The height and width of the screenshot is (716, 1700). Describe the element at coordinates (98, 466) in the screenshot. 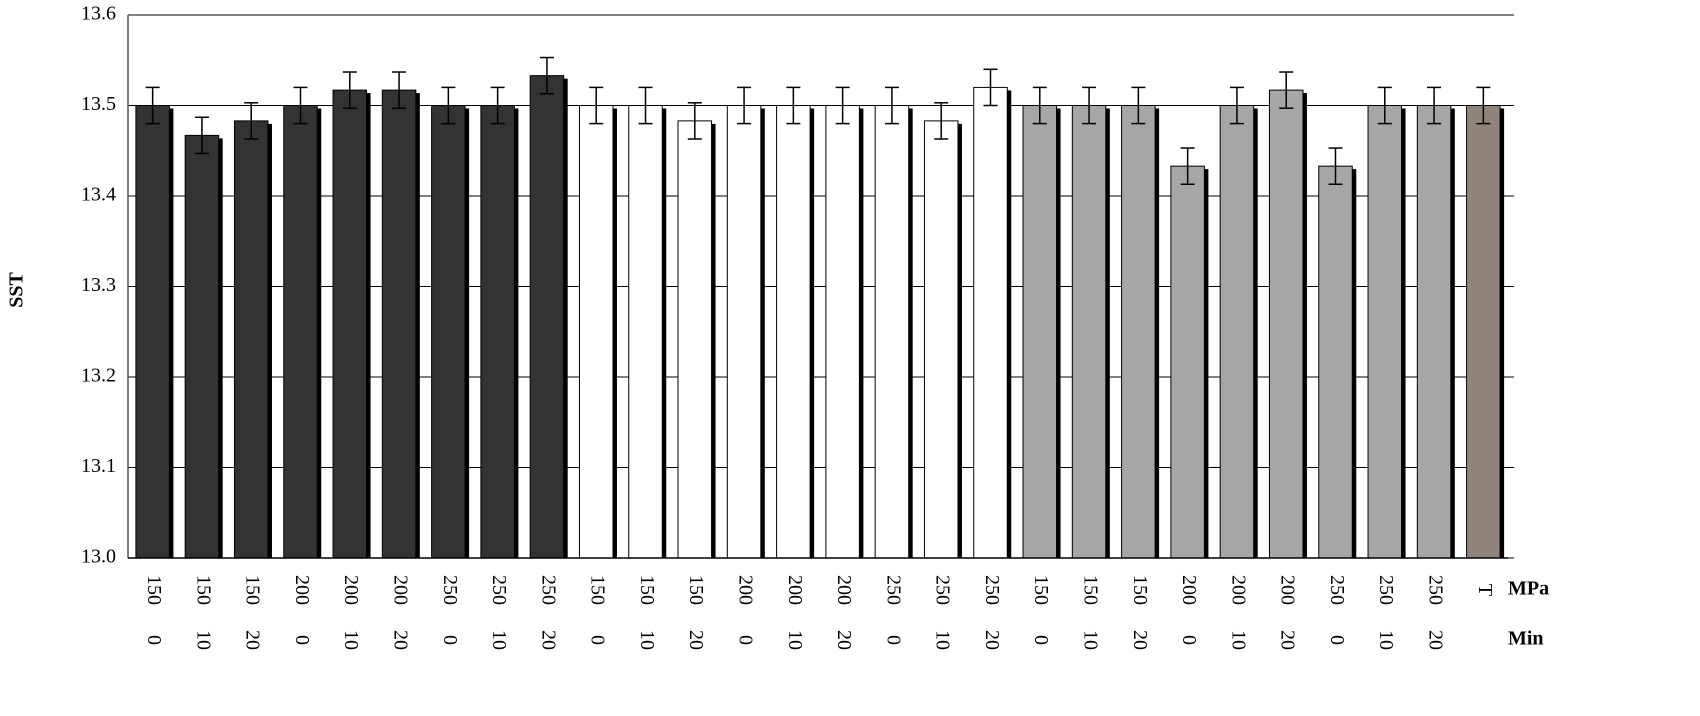

I see `y-tick-label: 13.1` at that location.